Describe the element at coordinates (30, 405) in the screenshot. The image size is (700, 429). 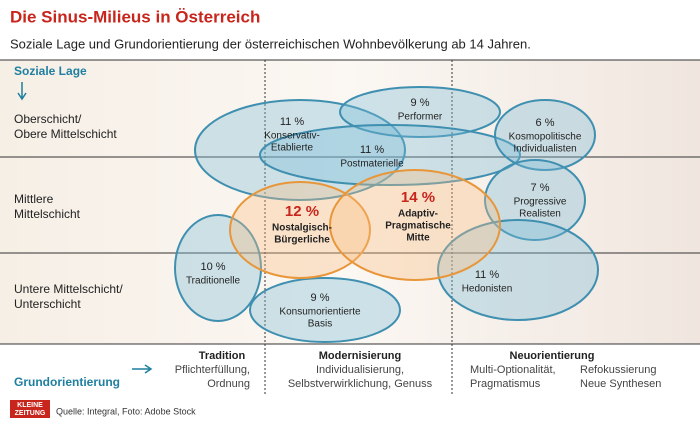
I see `logo-text: KLEINE` at that location.